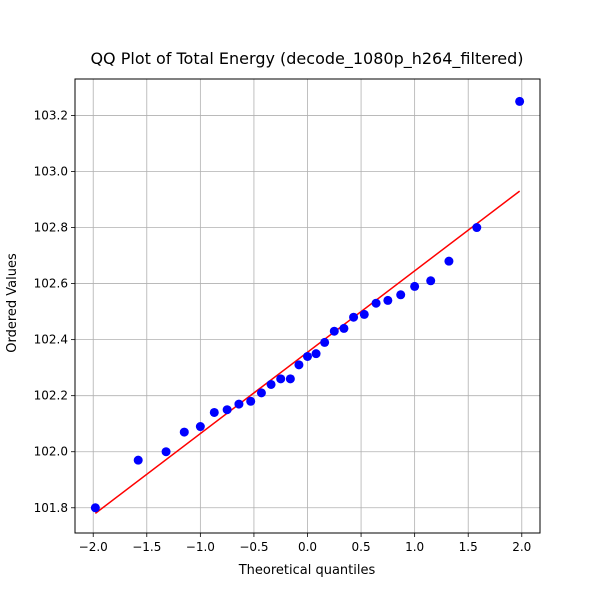 The image size is (600, 605). Describe the element at coordinates (361, 547) in the screenshot. I see `x-tick-label: 0.5` at that location.